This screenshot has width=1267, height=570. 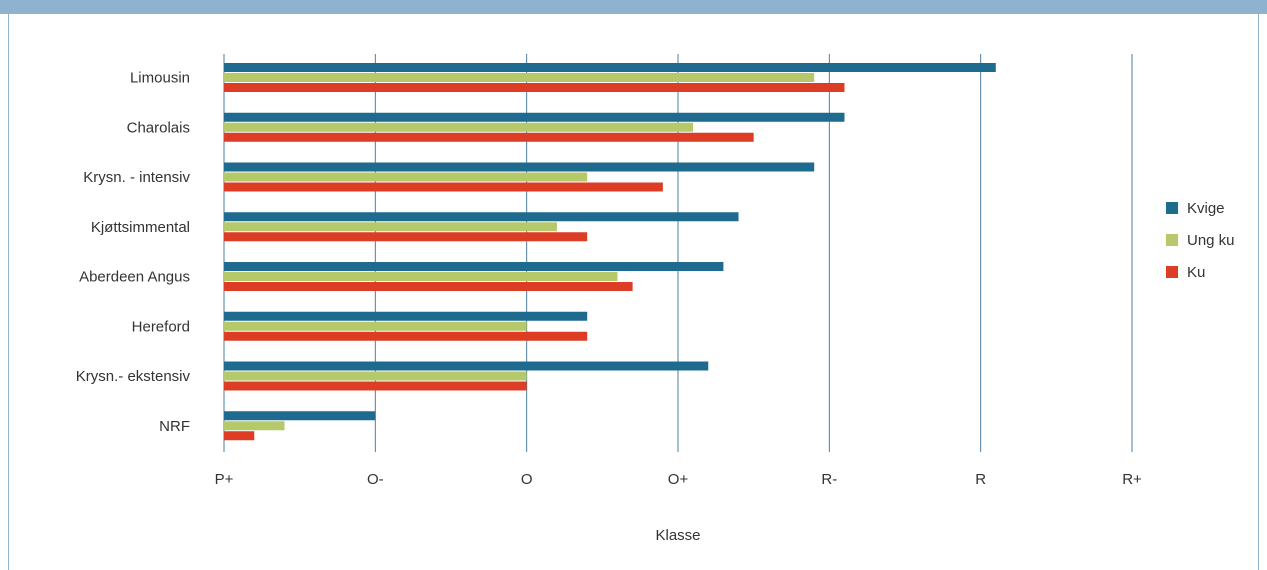 What do you see at coordinates (174, 426) in the screenshot?
I see `category-label: NRF` at bounding box center [174, 426].